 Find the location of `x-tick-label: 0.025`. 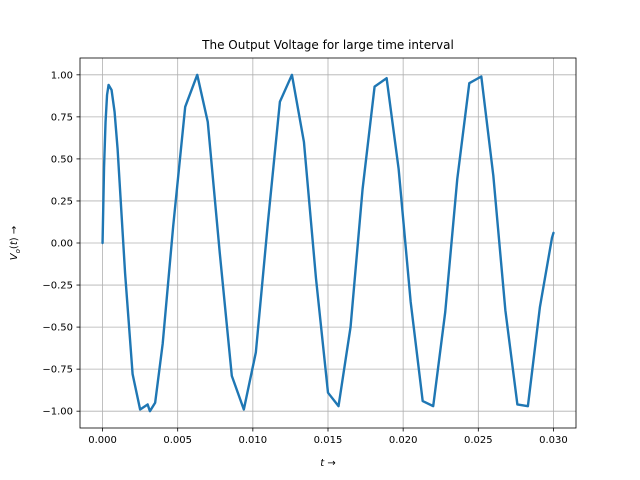

x-tick-label: 0.025 is located at coordinates (478, 440).